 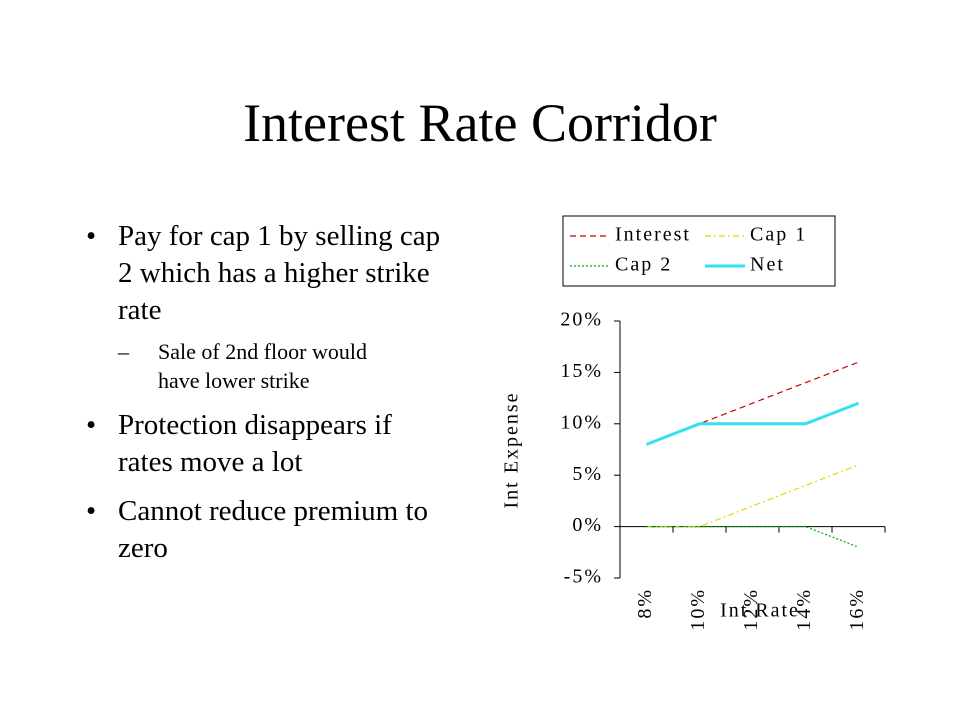 I want to click on legend-box, so click(x=699, y=251).